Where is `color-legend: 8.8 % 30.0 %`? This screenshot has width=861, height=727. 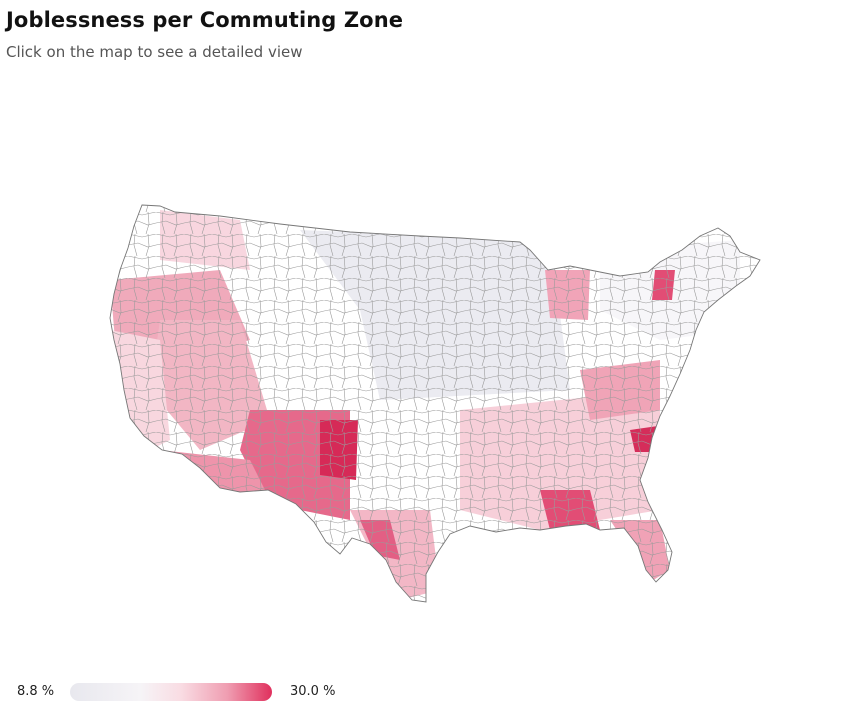
color-legend: 8.8 % 30.0 % is located at coordinates (200, 691).